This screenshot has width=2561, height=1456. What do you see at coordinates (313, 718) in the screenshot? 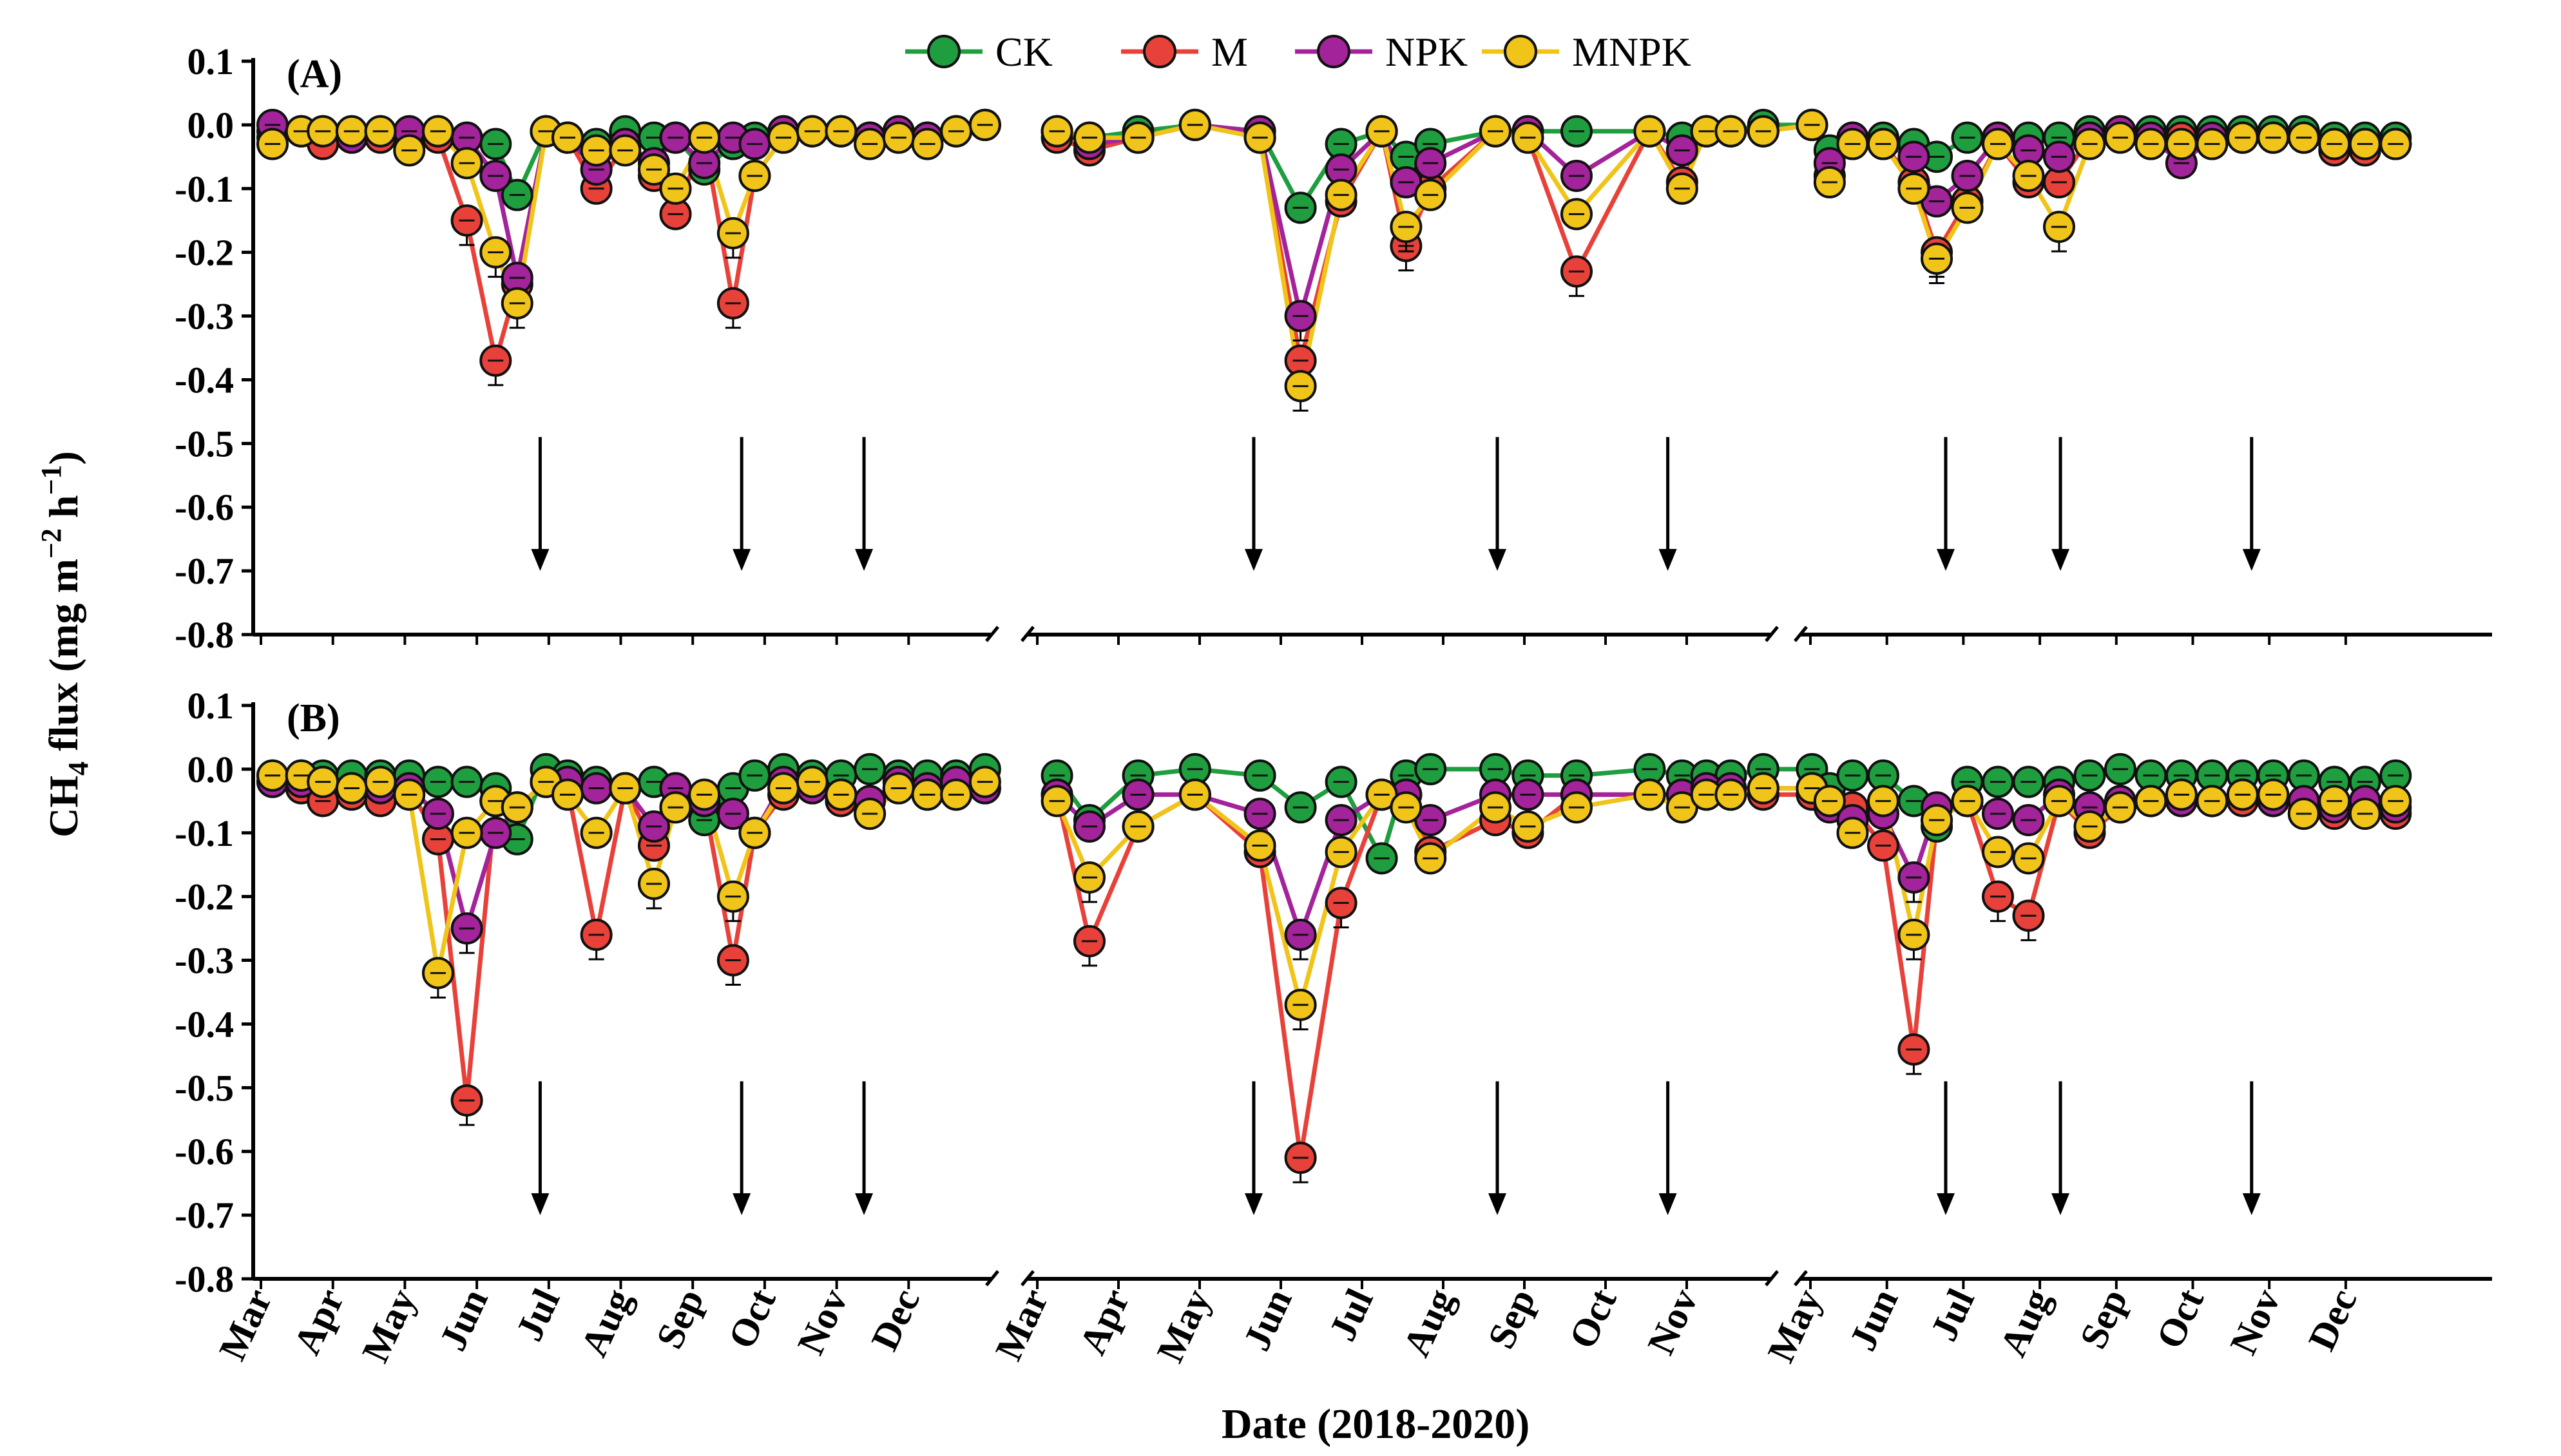
I see `panel-label: (B)` at bounding box center [313, 718].